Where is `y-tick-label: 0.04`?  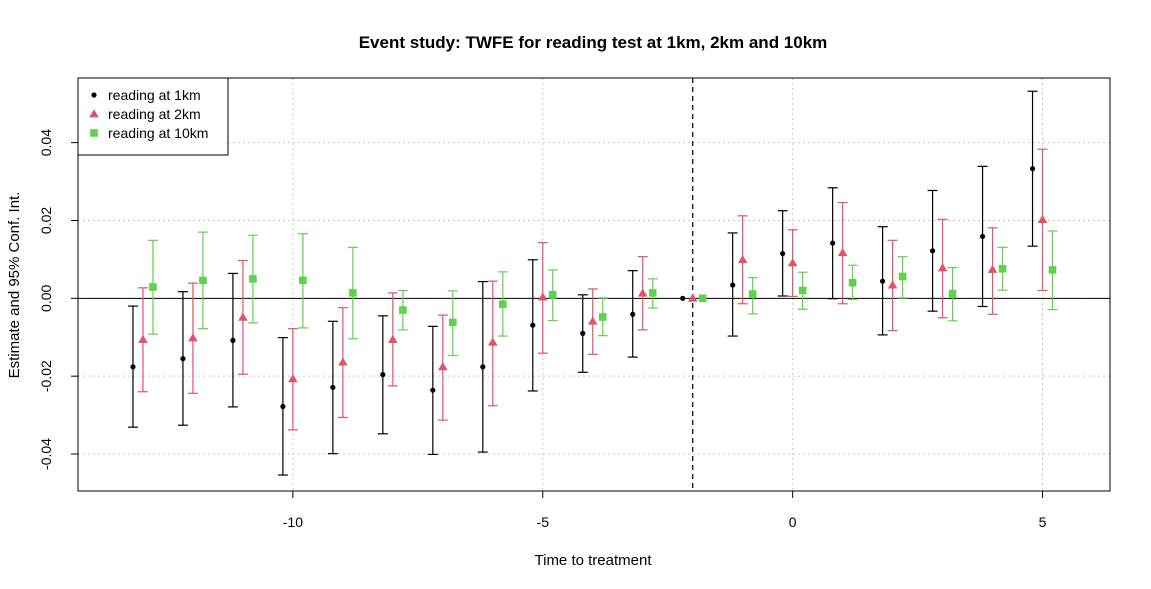 y-tick-label: 0.04 is located at coordinates (46, 142).